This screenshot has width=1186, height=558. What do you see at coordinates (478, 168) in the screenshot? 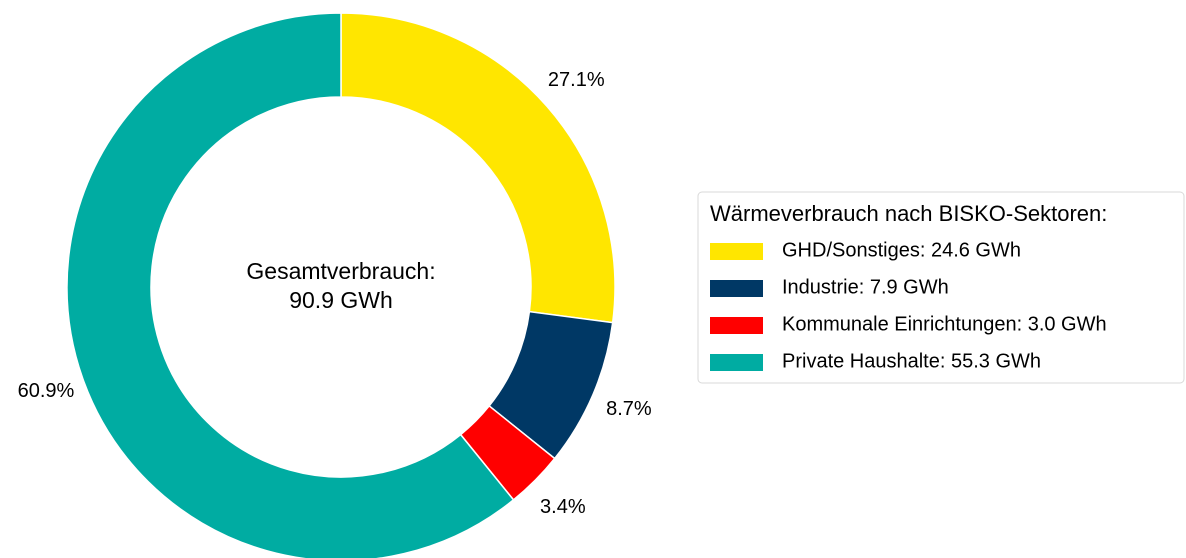
I see `slice` at bounding box center [478, 168].